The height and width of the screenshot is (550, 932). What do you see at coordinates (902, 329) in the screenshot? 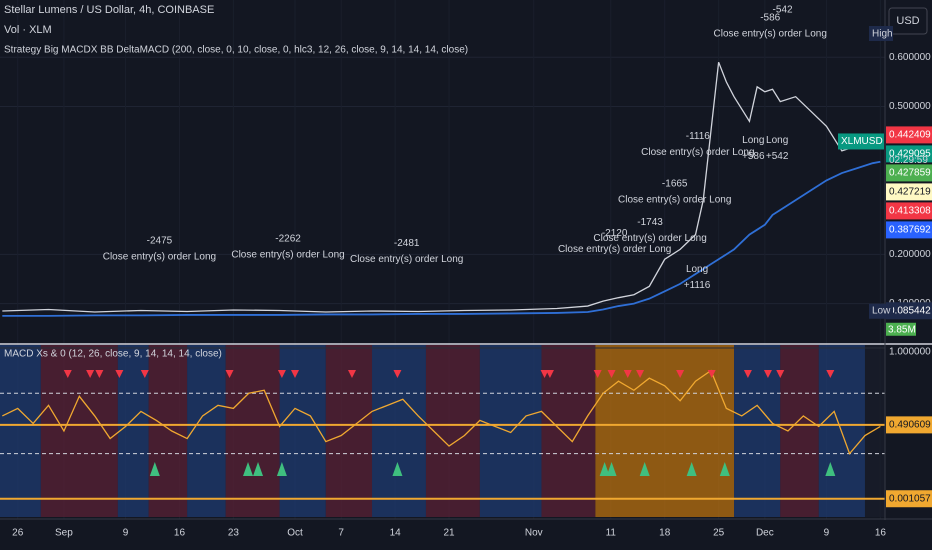
I see `volume-tag-label: 3.85M` at bounding box center [902, 329].